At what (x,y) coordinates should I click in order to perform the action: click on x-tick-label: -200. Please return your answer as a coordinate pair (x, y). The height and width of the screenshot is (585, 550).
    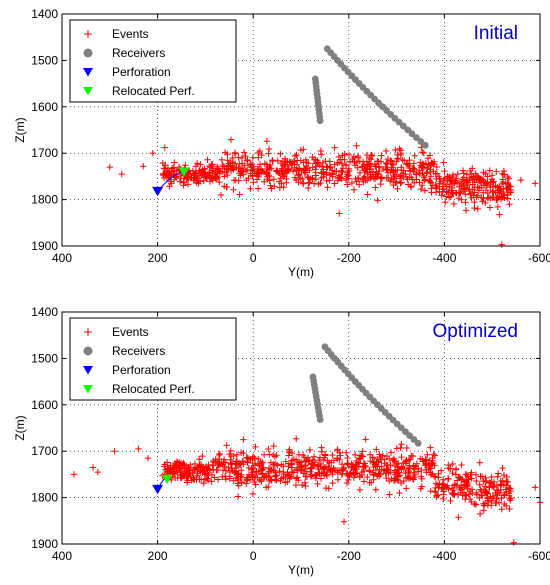
    Looking at the image, I should click on (349, 556).